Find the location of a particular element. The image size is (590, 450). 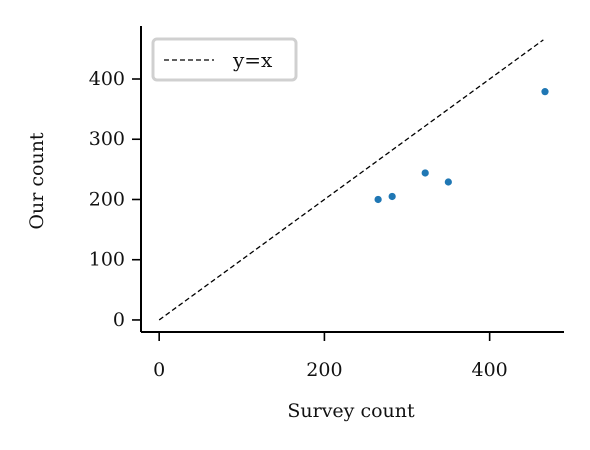

y-tick-label: 0 is located at coordinates (119, 320).